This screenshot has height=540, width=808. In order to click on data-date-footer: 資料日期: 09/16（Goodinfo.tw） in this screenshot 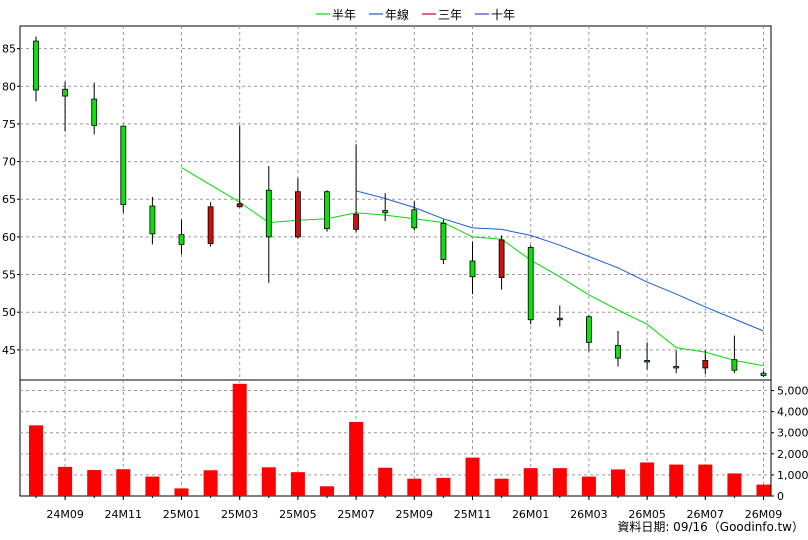, I will do `click(710, 527)`.